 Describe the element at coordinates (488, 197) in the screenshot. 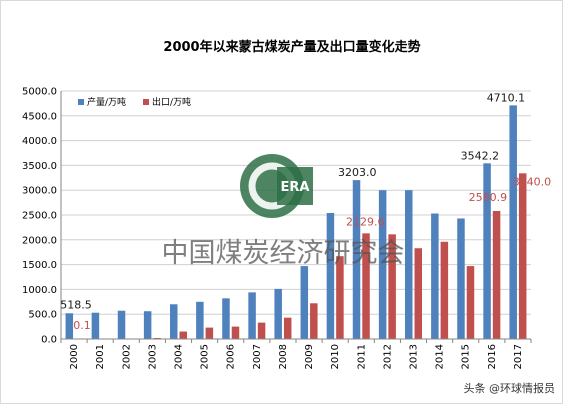

I see `data-label: 2580.9` at that location.